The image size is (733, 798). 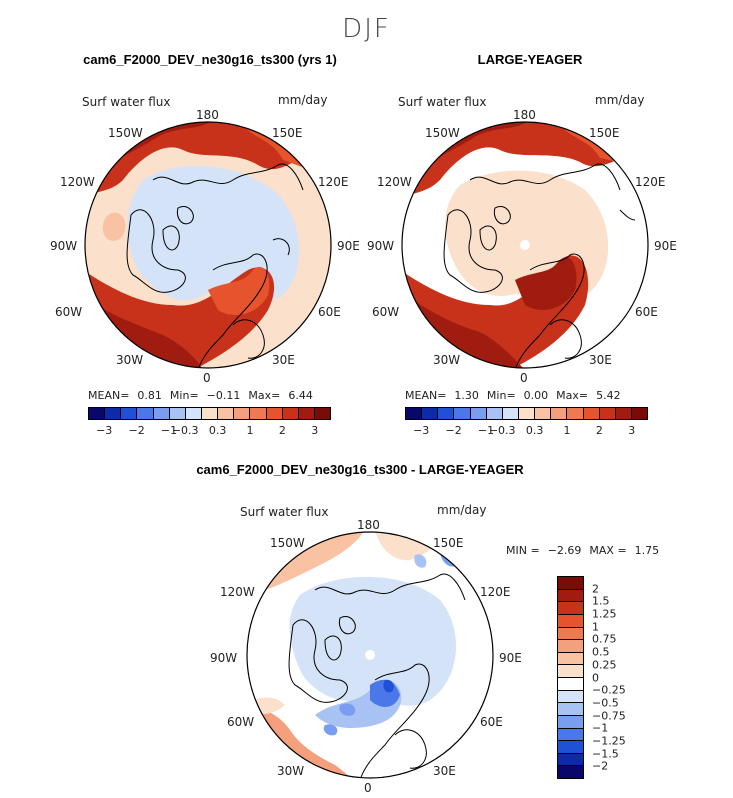 I want to click on panel1-lon-120w: 120W, so click(x=77, y=182).